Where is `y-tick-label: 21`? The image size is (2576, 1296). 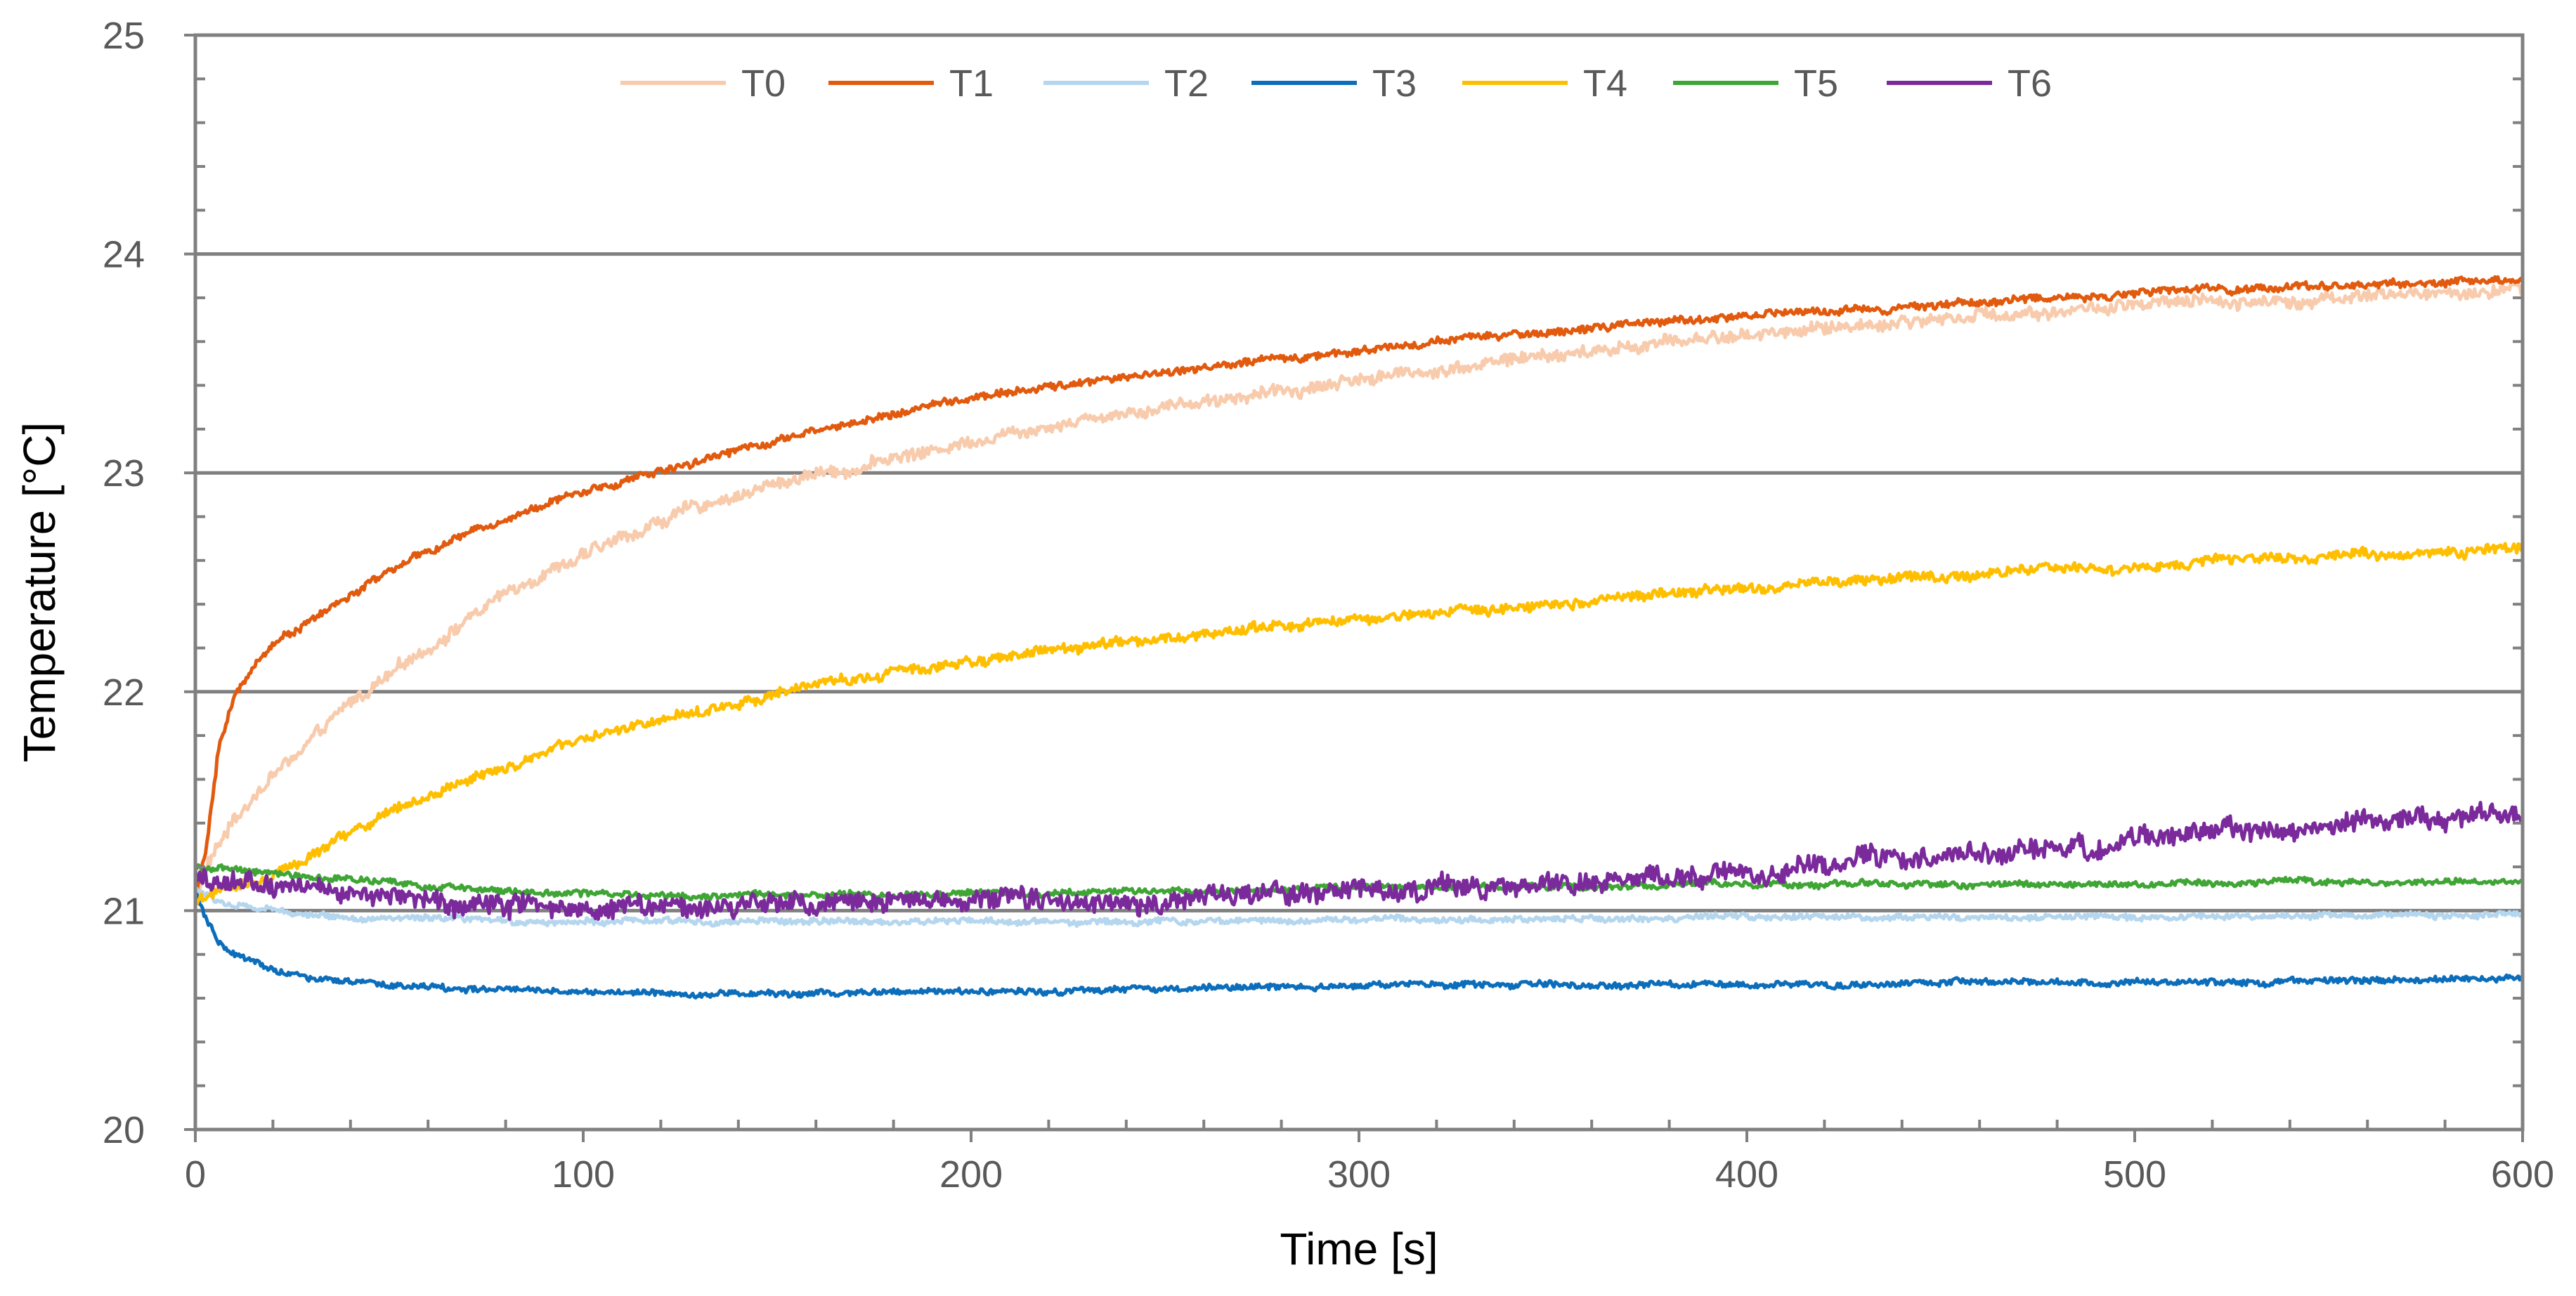 y-tick-label: 21 is located at coordinates (124, 911).